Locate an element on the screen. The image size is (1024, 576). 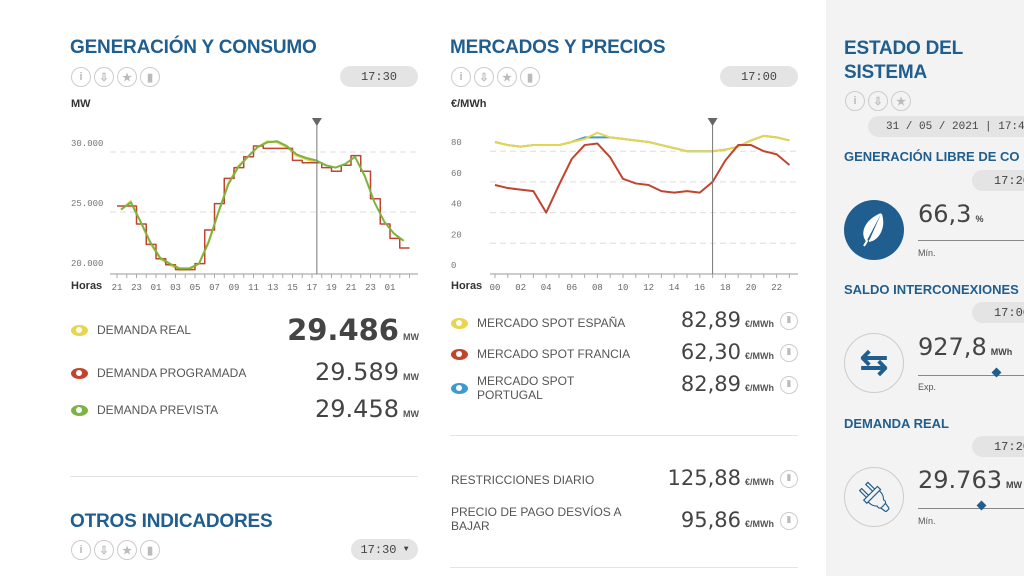
demanda-real-value: 29.486 MW is located at coordinates (353, 330).